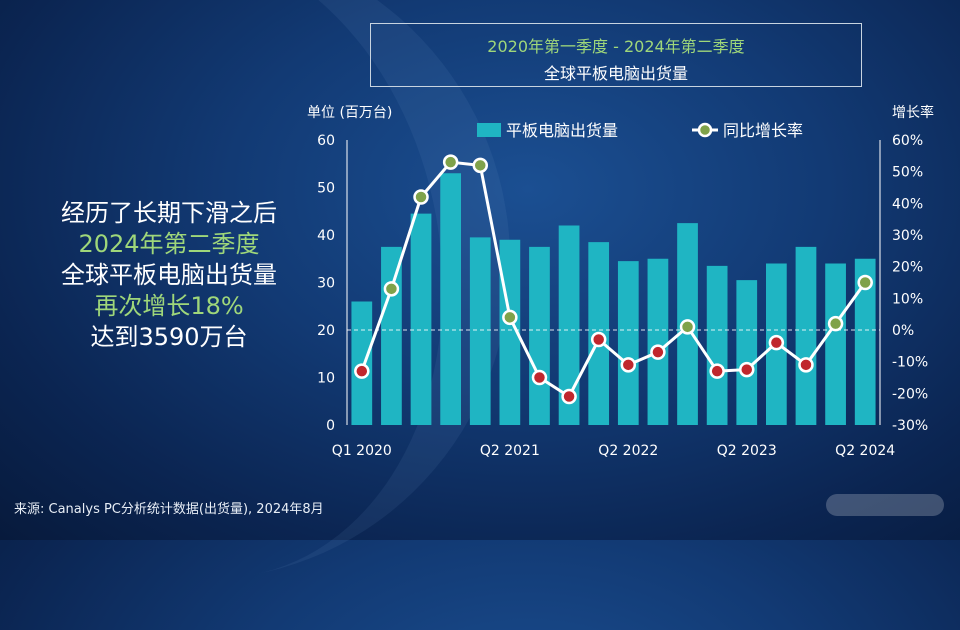 The image size is (960, 630). What do you see at coordinates (885, 505) in the screenshot?
I see `watermark` at bounding box center [885, 505].